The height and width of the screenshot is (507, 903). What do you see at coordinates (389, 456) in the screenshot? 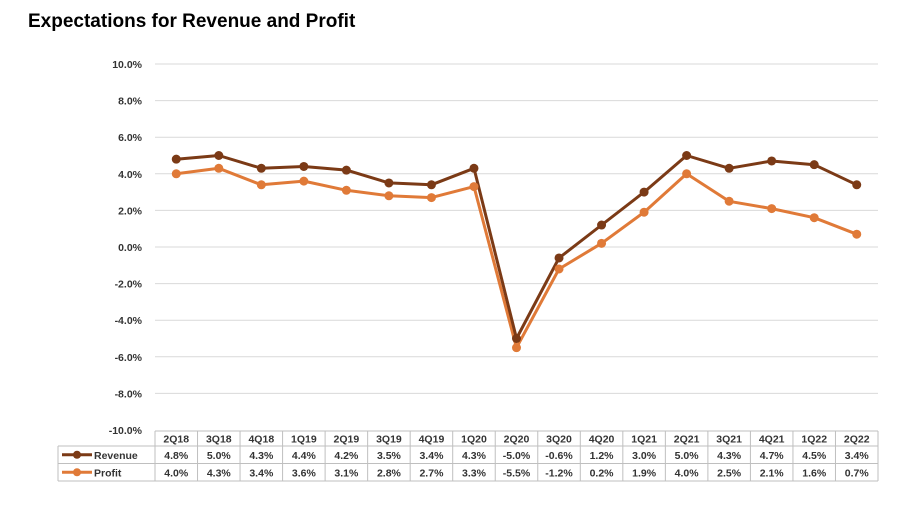
I see `data-label-revenue: 3.5%` at bounding box center [389, 456].